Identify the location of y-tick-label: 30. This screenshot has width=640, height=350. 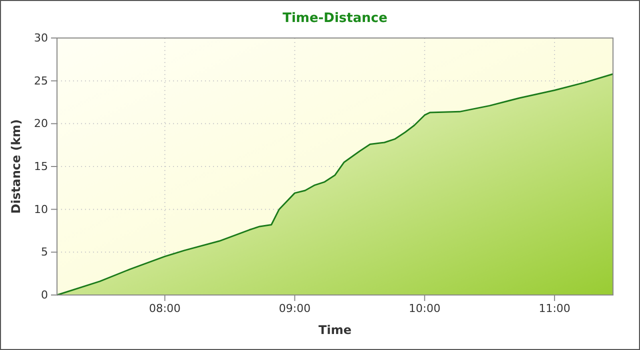
(41, 38).